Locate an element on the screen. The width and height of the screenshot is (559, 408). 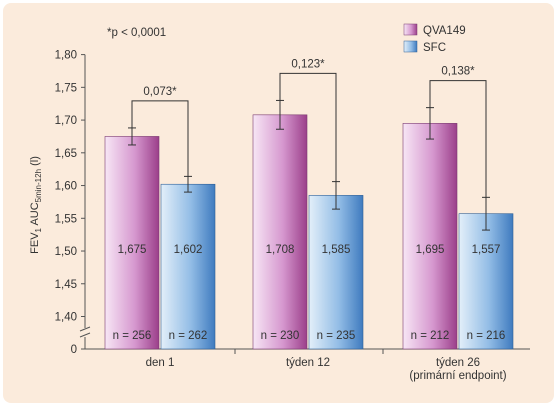
x-category-label: den 1 is located at coordinates (160, 363).